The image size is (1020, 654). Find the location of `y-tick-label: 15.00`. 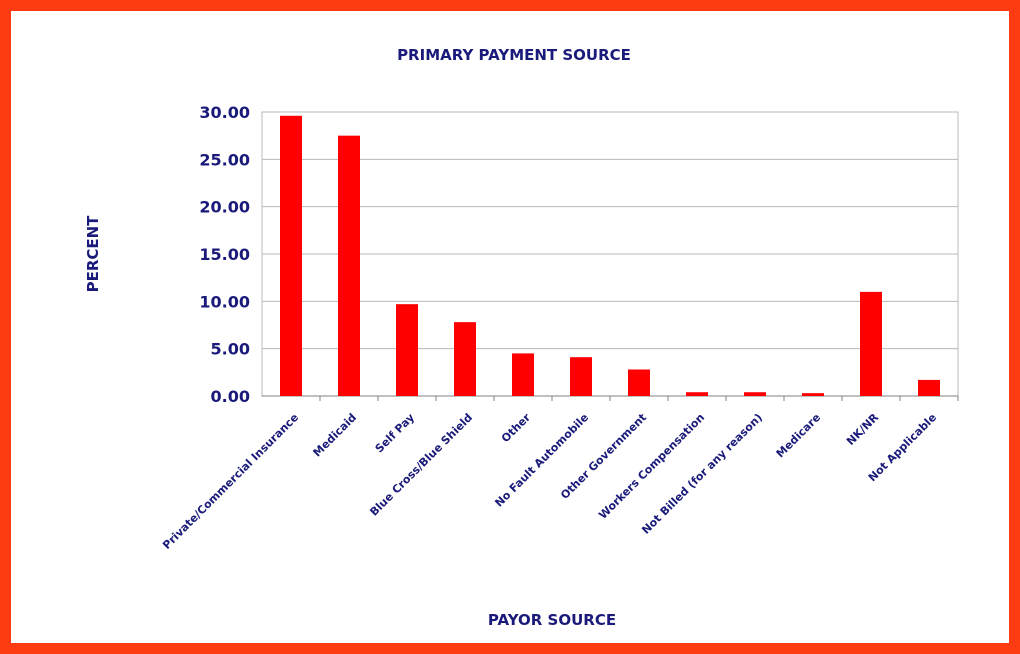

y-tick-label: 15.00 is located at coordinates (224, 254).